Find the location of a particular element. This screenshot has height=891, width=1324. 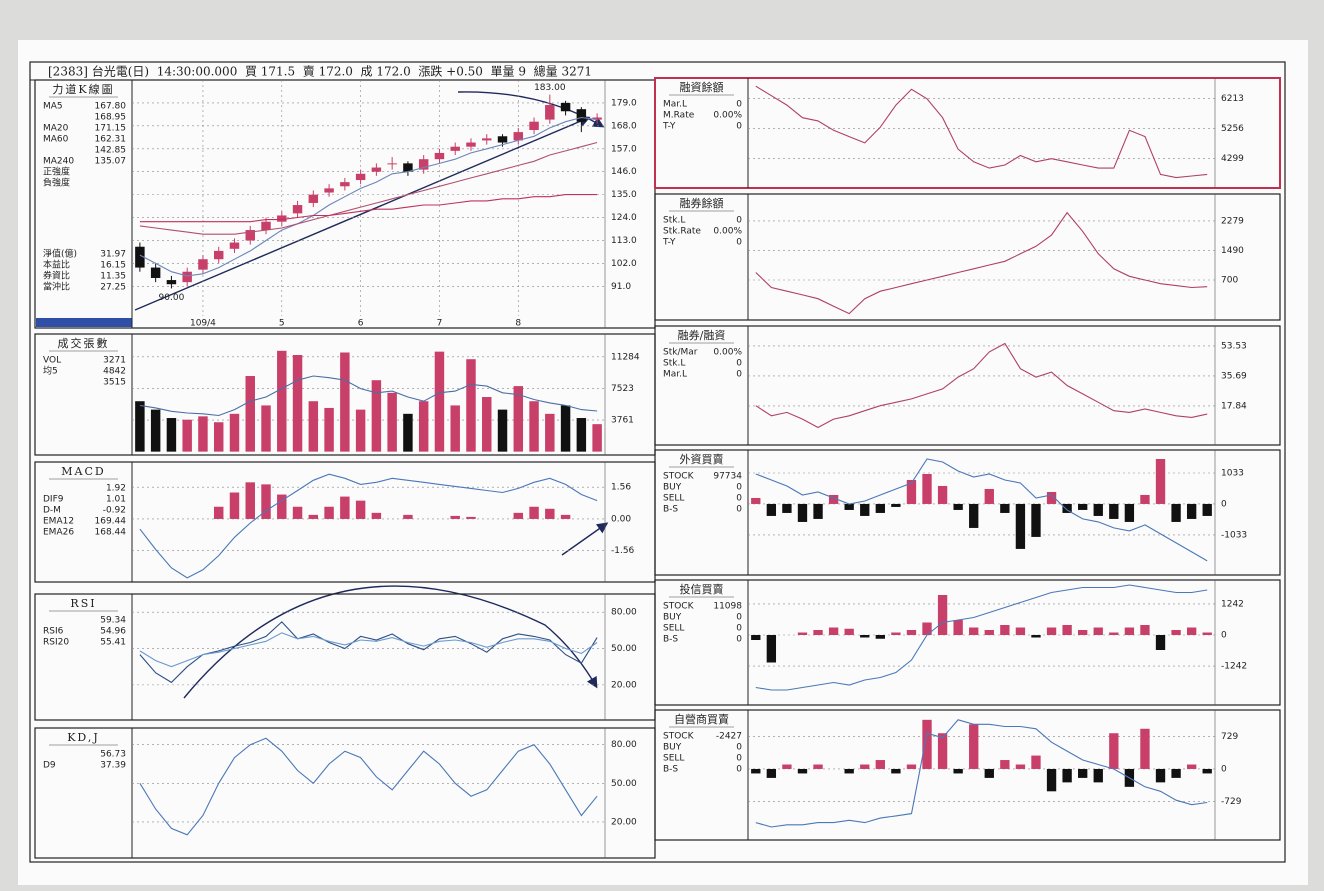

y-tick-label: 80.00 is located at coordinates (624, 613).